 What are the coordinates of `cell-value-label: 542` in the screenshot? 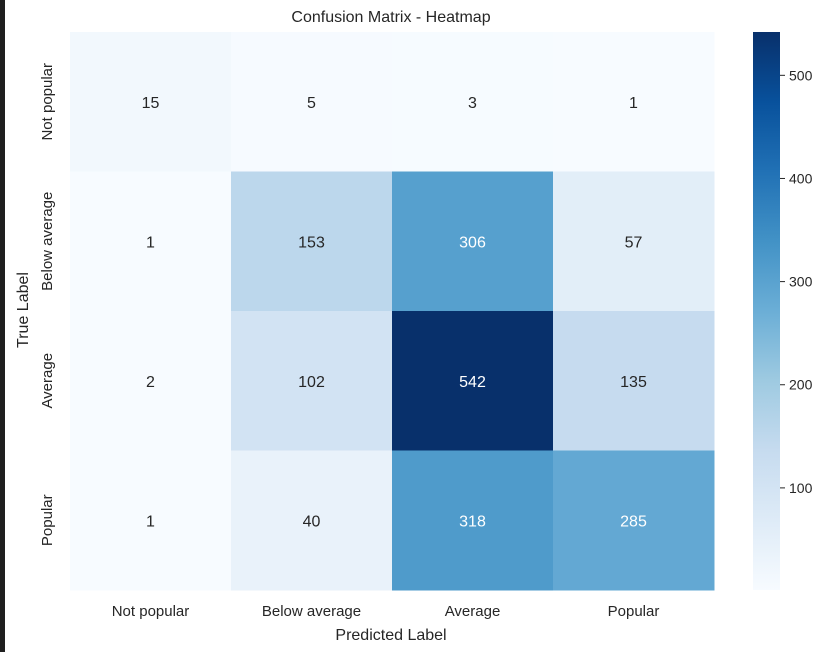 It's located at (472, 382).